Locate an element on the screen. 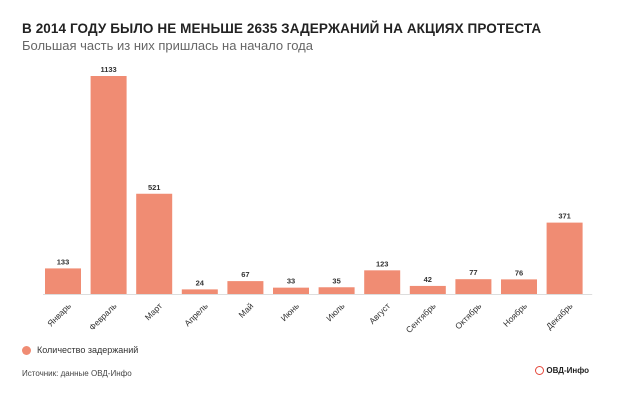 This screenshot has width=625, height=400. data-label: 76 is located at coordinates (519, 272).